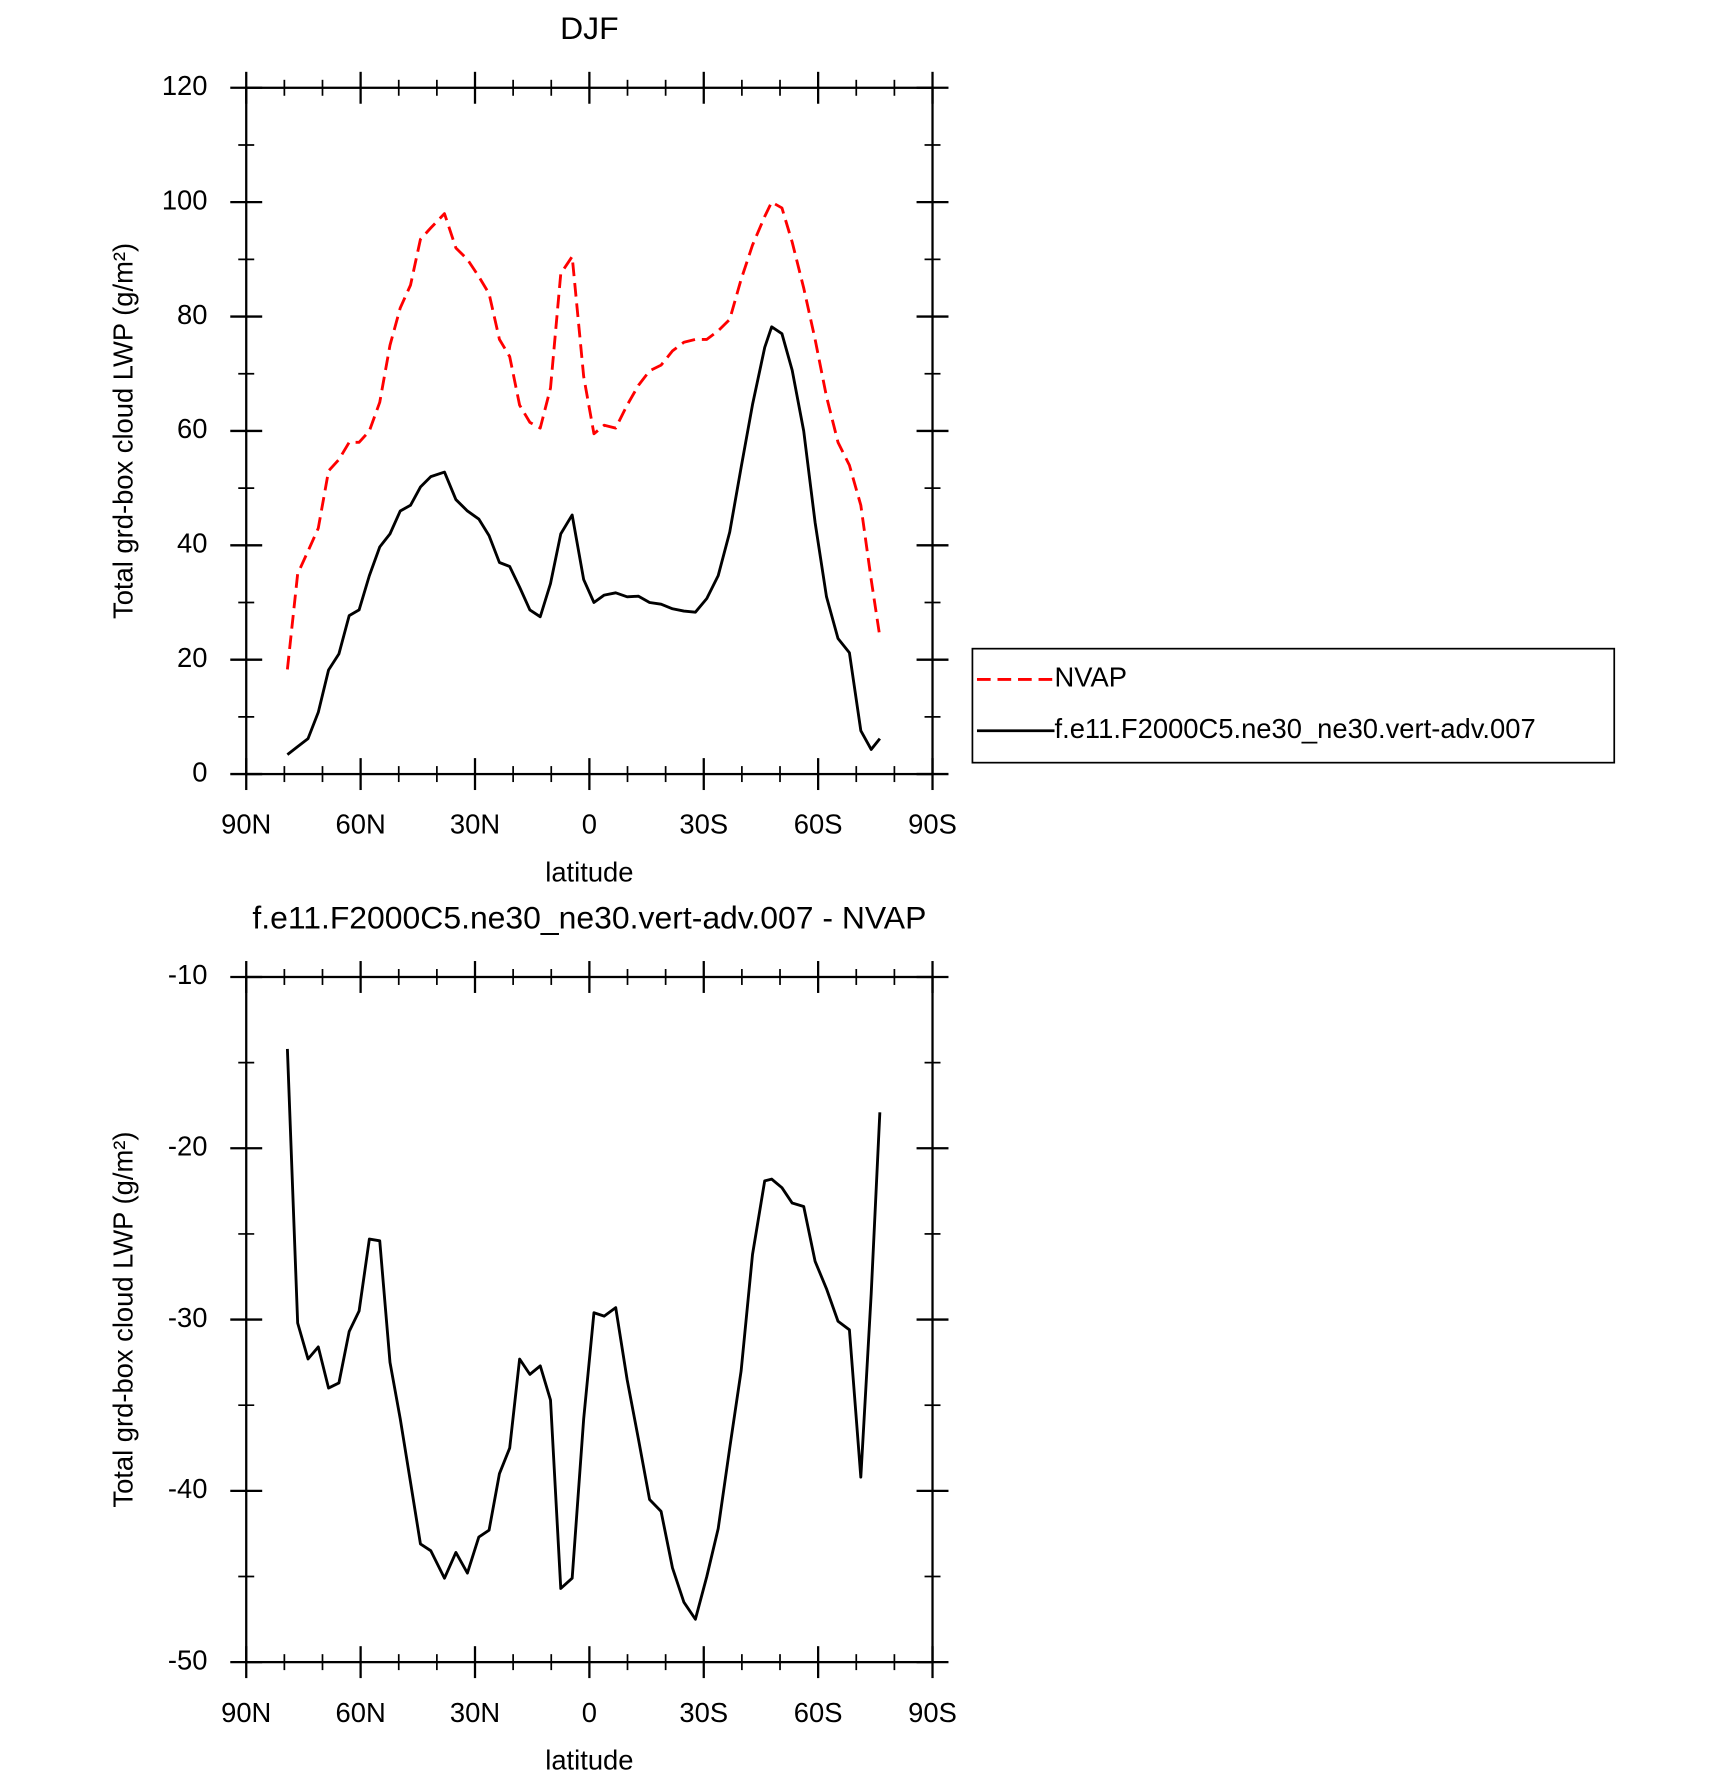 The width and height of the screenshot is (1710, 1775). I want to click on legend-label: NVAP, so click(1091, 677).